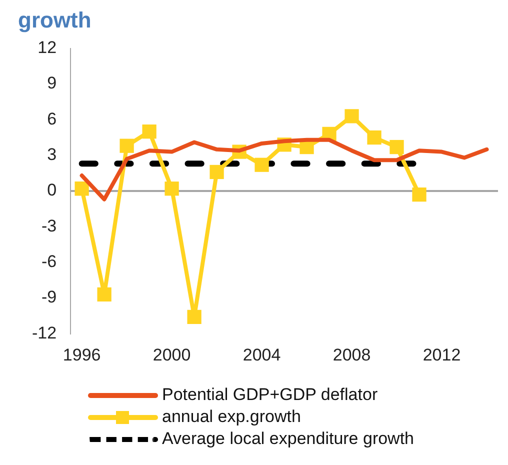 The height and width of the screenshot is (465, 508). I want to click on chart-title: growth, so click(55, 19).